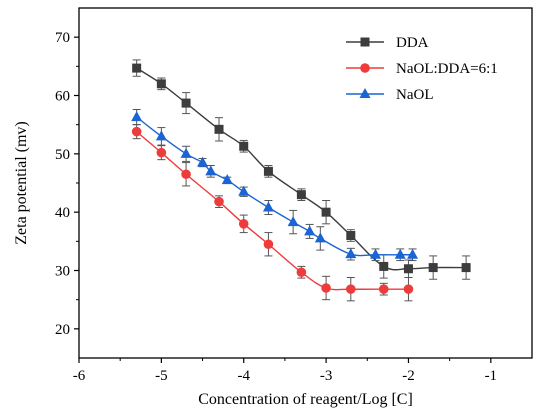 Image resolution: width=550 pixels, height=412 pixels. What do you see at coordinates (408, 376) in the screenshot?
I see `x-tick-label: -2` at bounding box center [408, 376].